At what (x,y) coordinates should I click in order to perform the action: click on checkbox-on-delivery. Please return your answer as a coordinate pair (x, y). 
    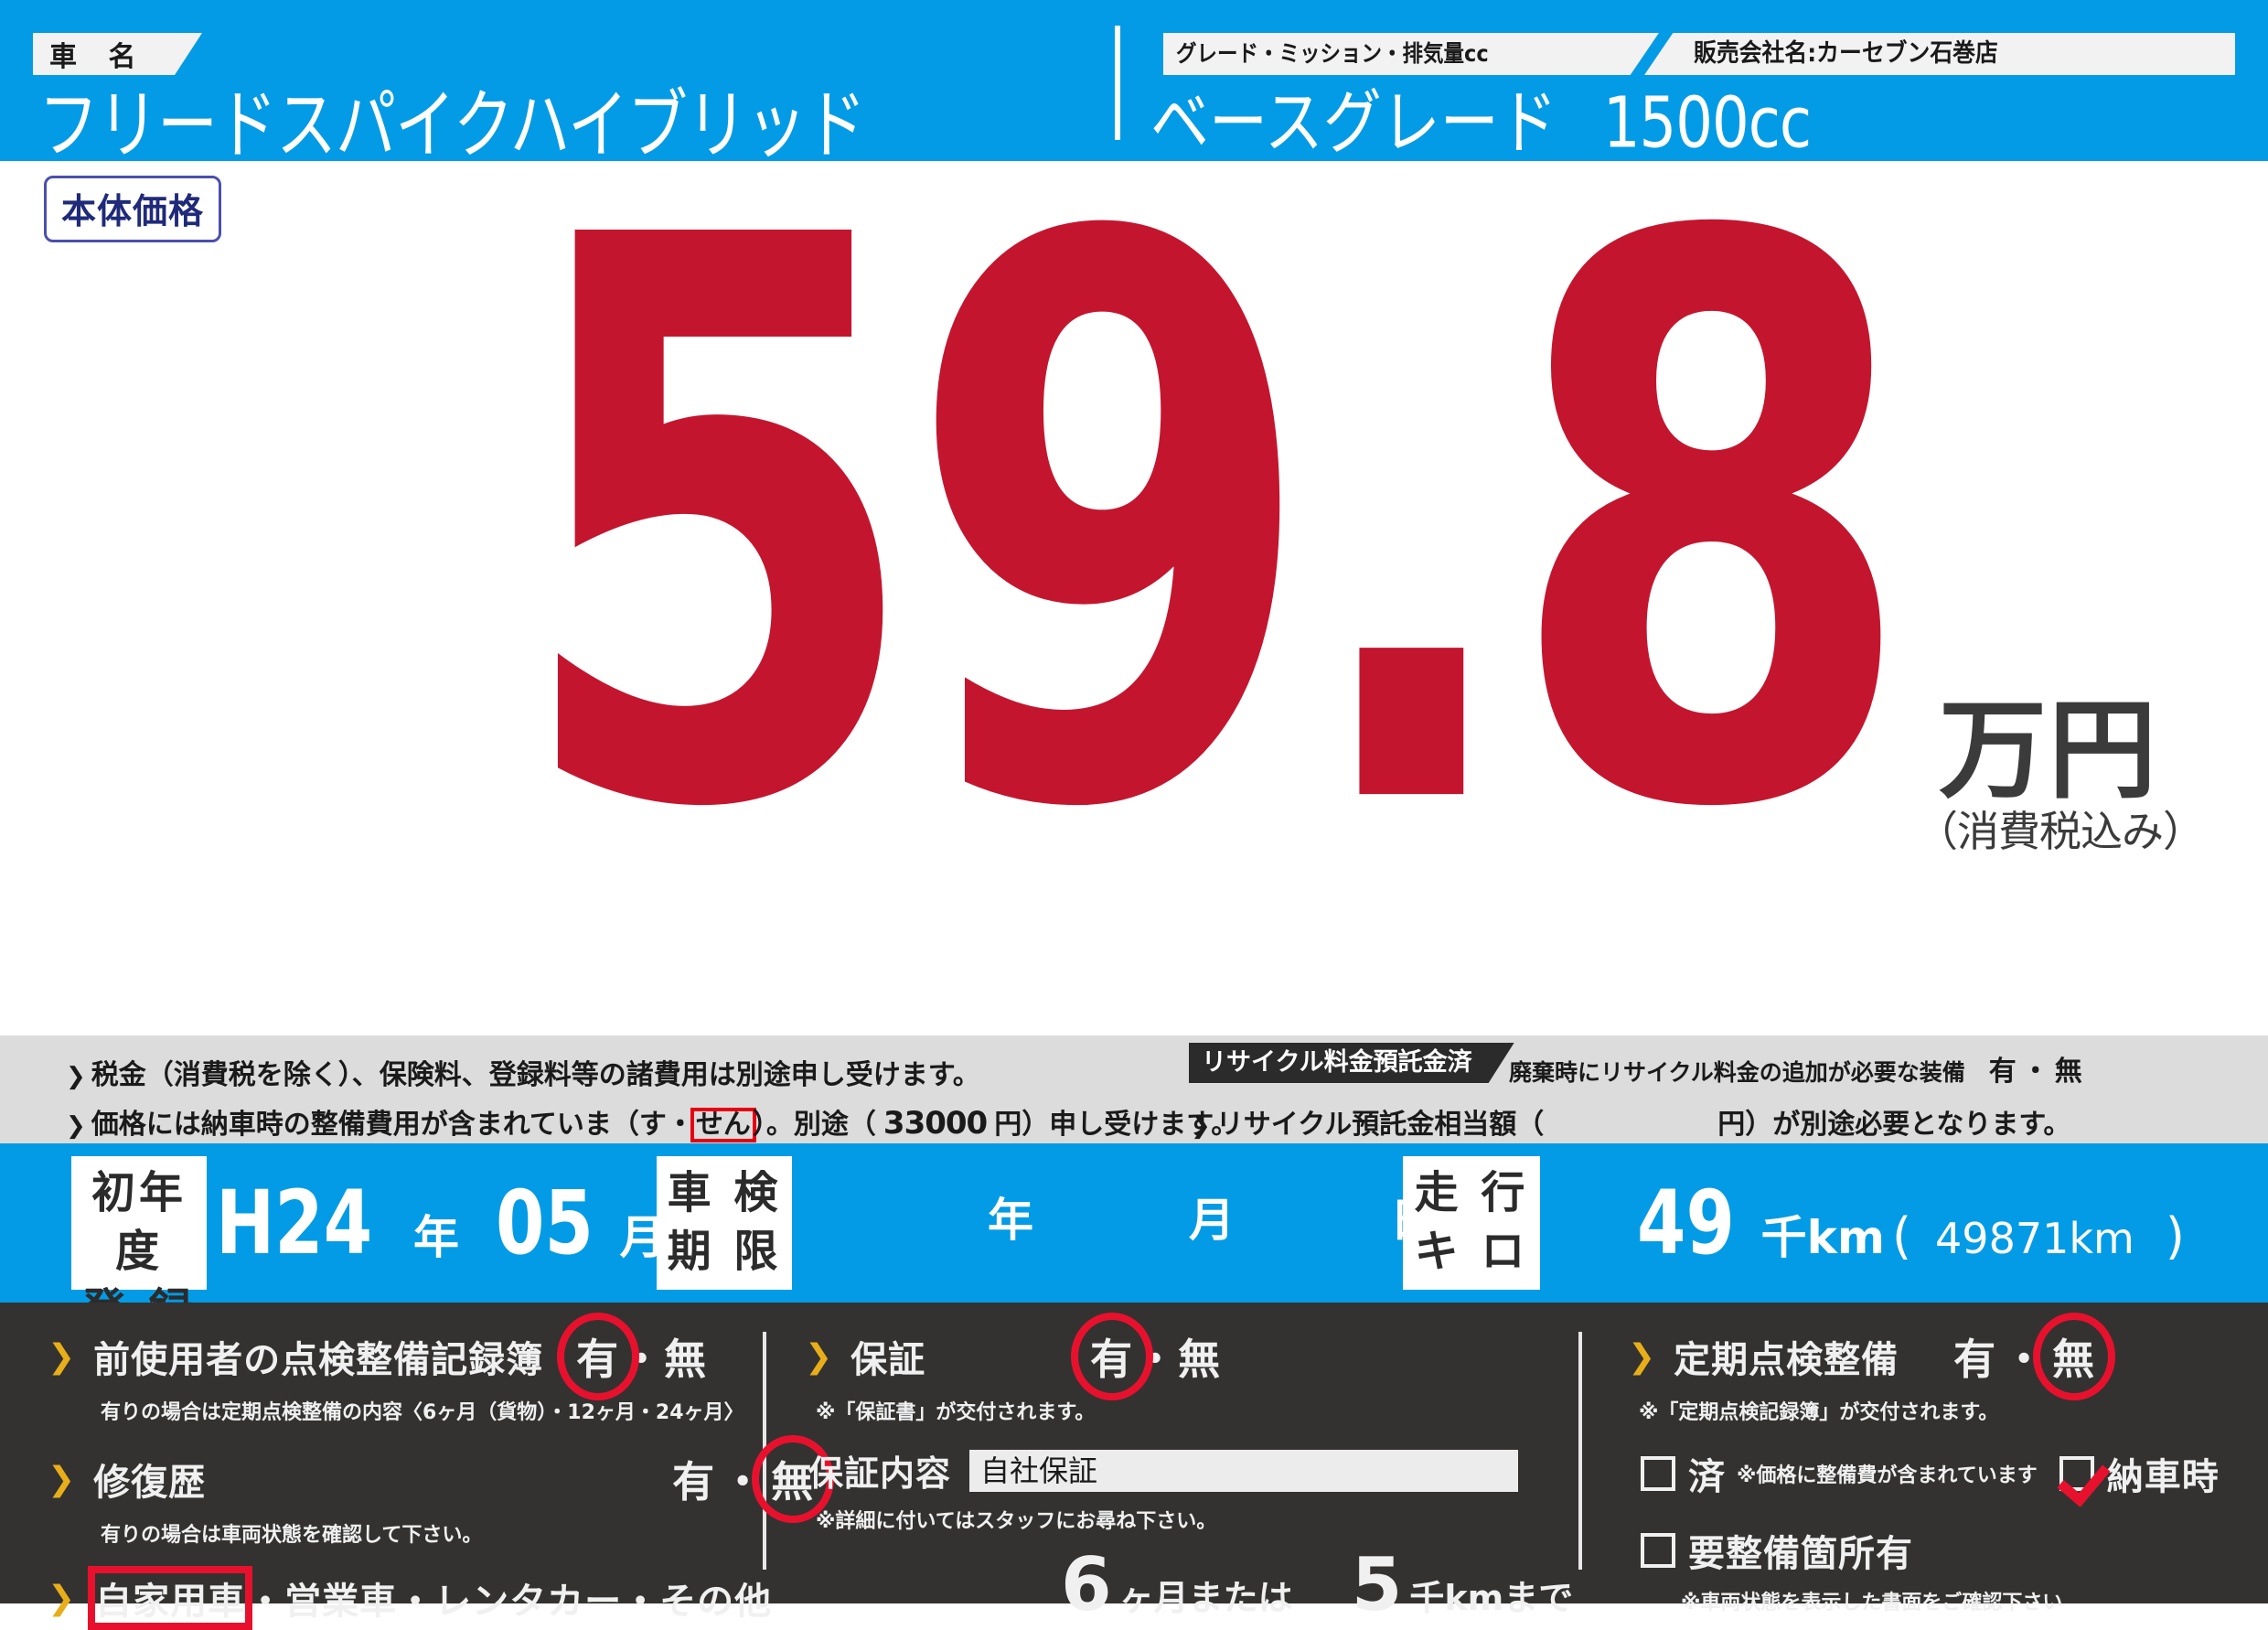
    Looking at the image, I should click on (2076, 1473).